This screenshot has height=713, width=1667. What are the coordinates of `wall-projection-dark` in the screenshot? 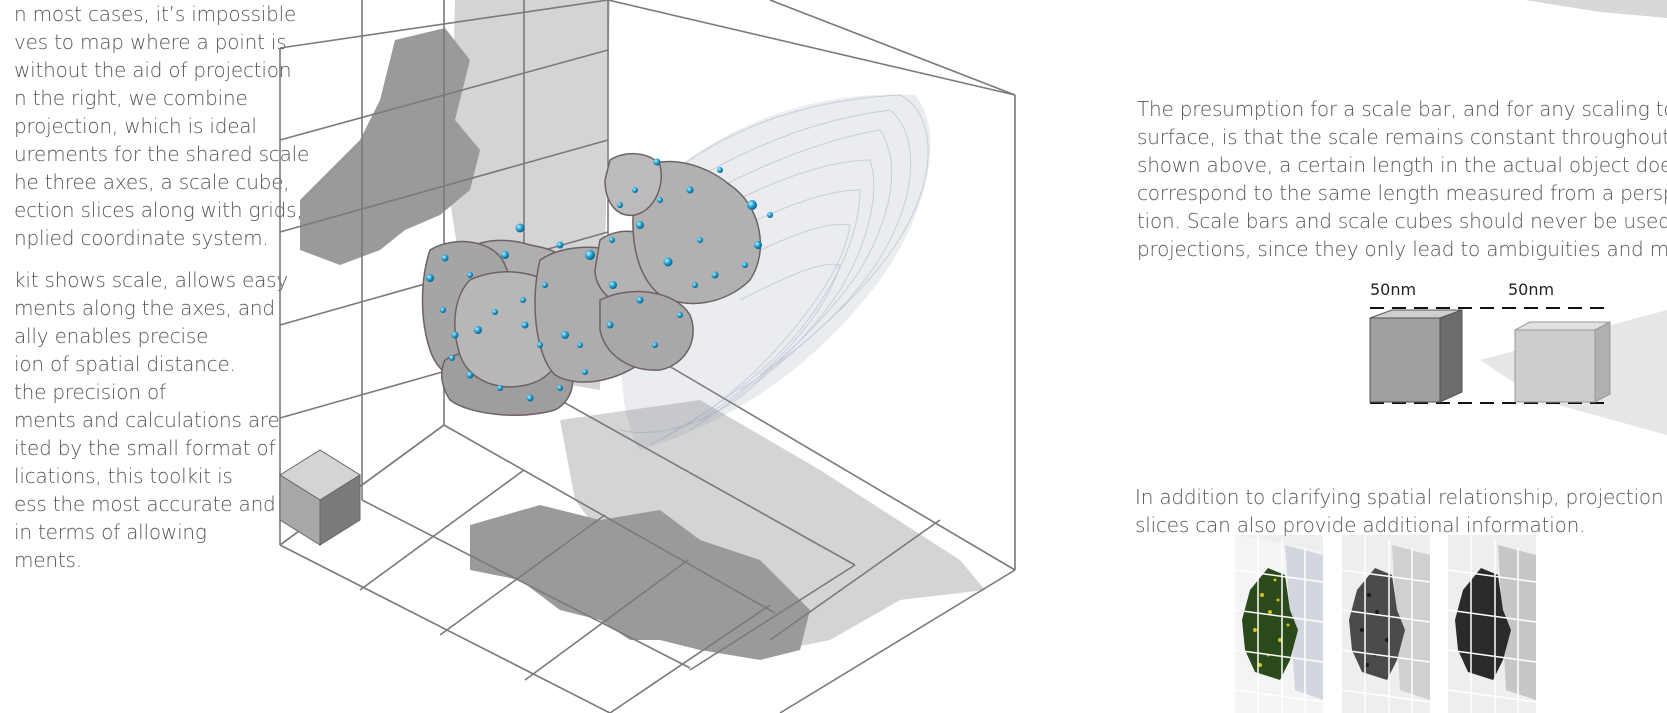 It's located at (390, 146).